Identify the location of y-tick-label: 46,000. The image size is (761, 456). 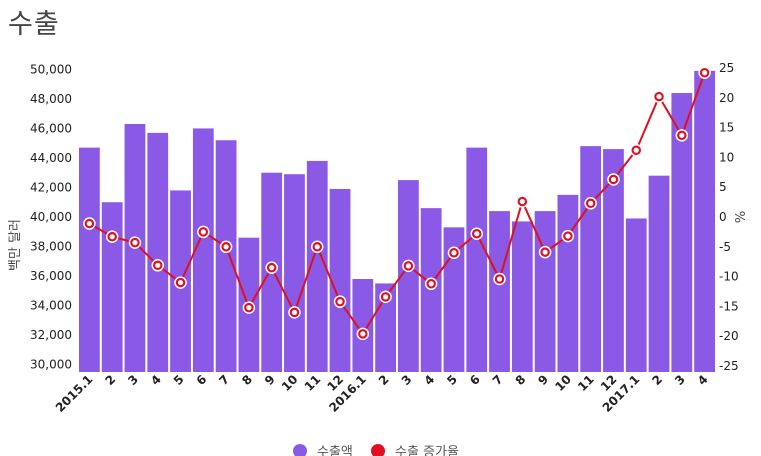
(51, 128).